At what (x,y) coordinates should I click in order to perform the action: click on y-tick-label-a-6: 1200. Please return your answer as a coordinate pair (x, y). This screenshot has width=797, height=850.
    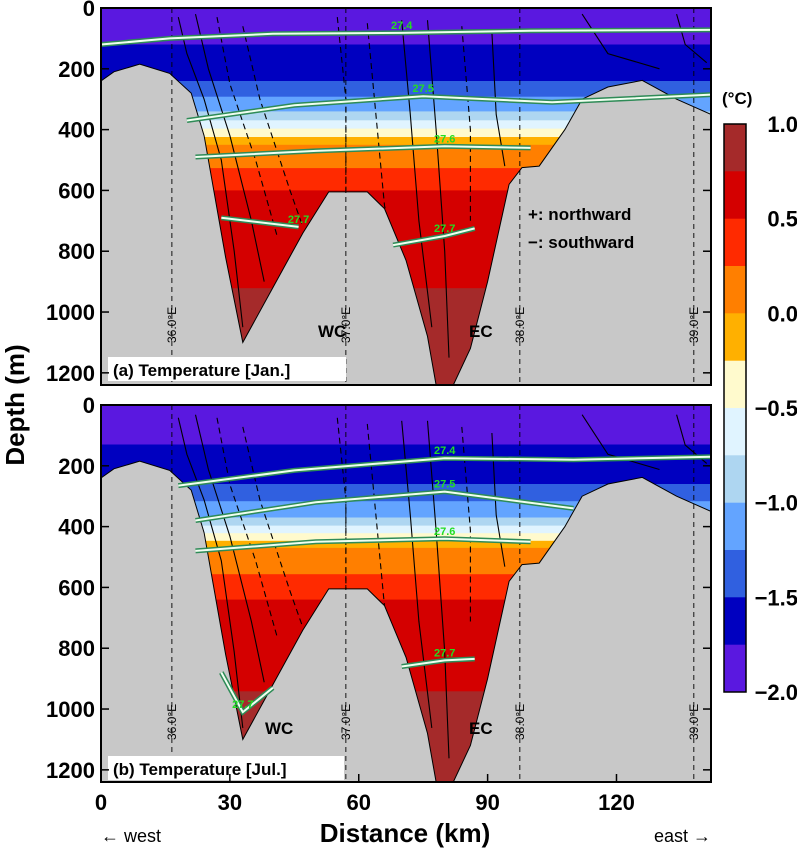
    Looking at the image, I should click on (70, 373).